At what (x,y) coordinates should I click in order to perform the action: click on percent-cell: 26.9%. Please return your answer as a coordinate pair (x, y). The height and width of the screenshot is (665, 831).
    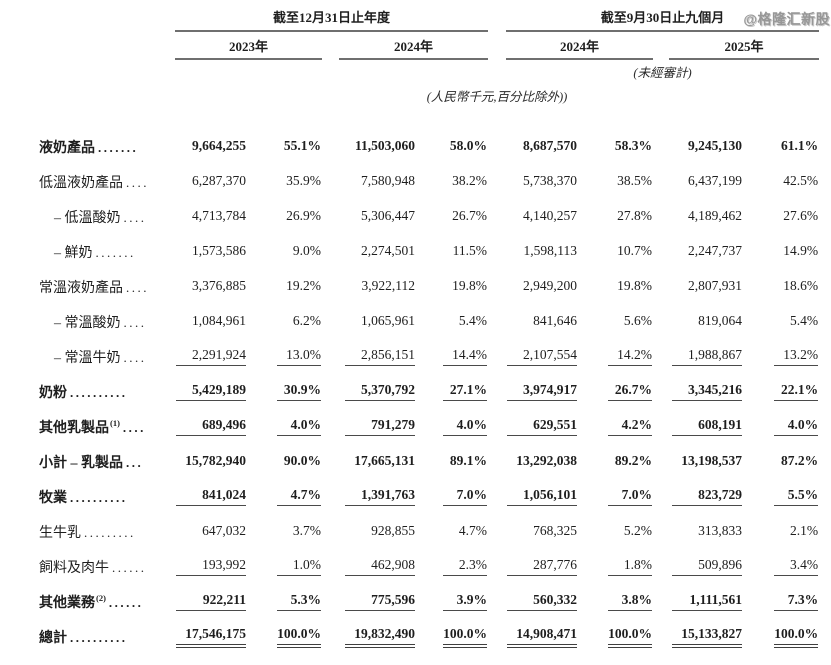
    Looking at the image, I should click on (303, 215).